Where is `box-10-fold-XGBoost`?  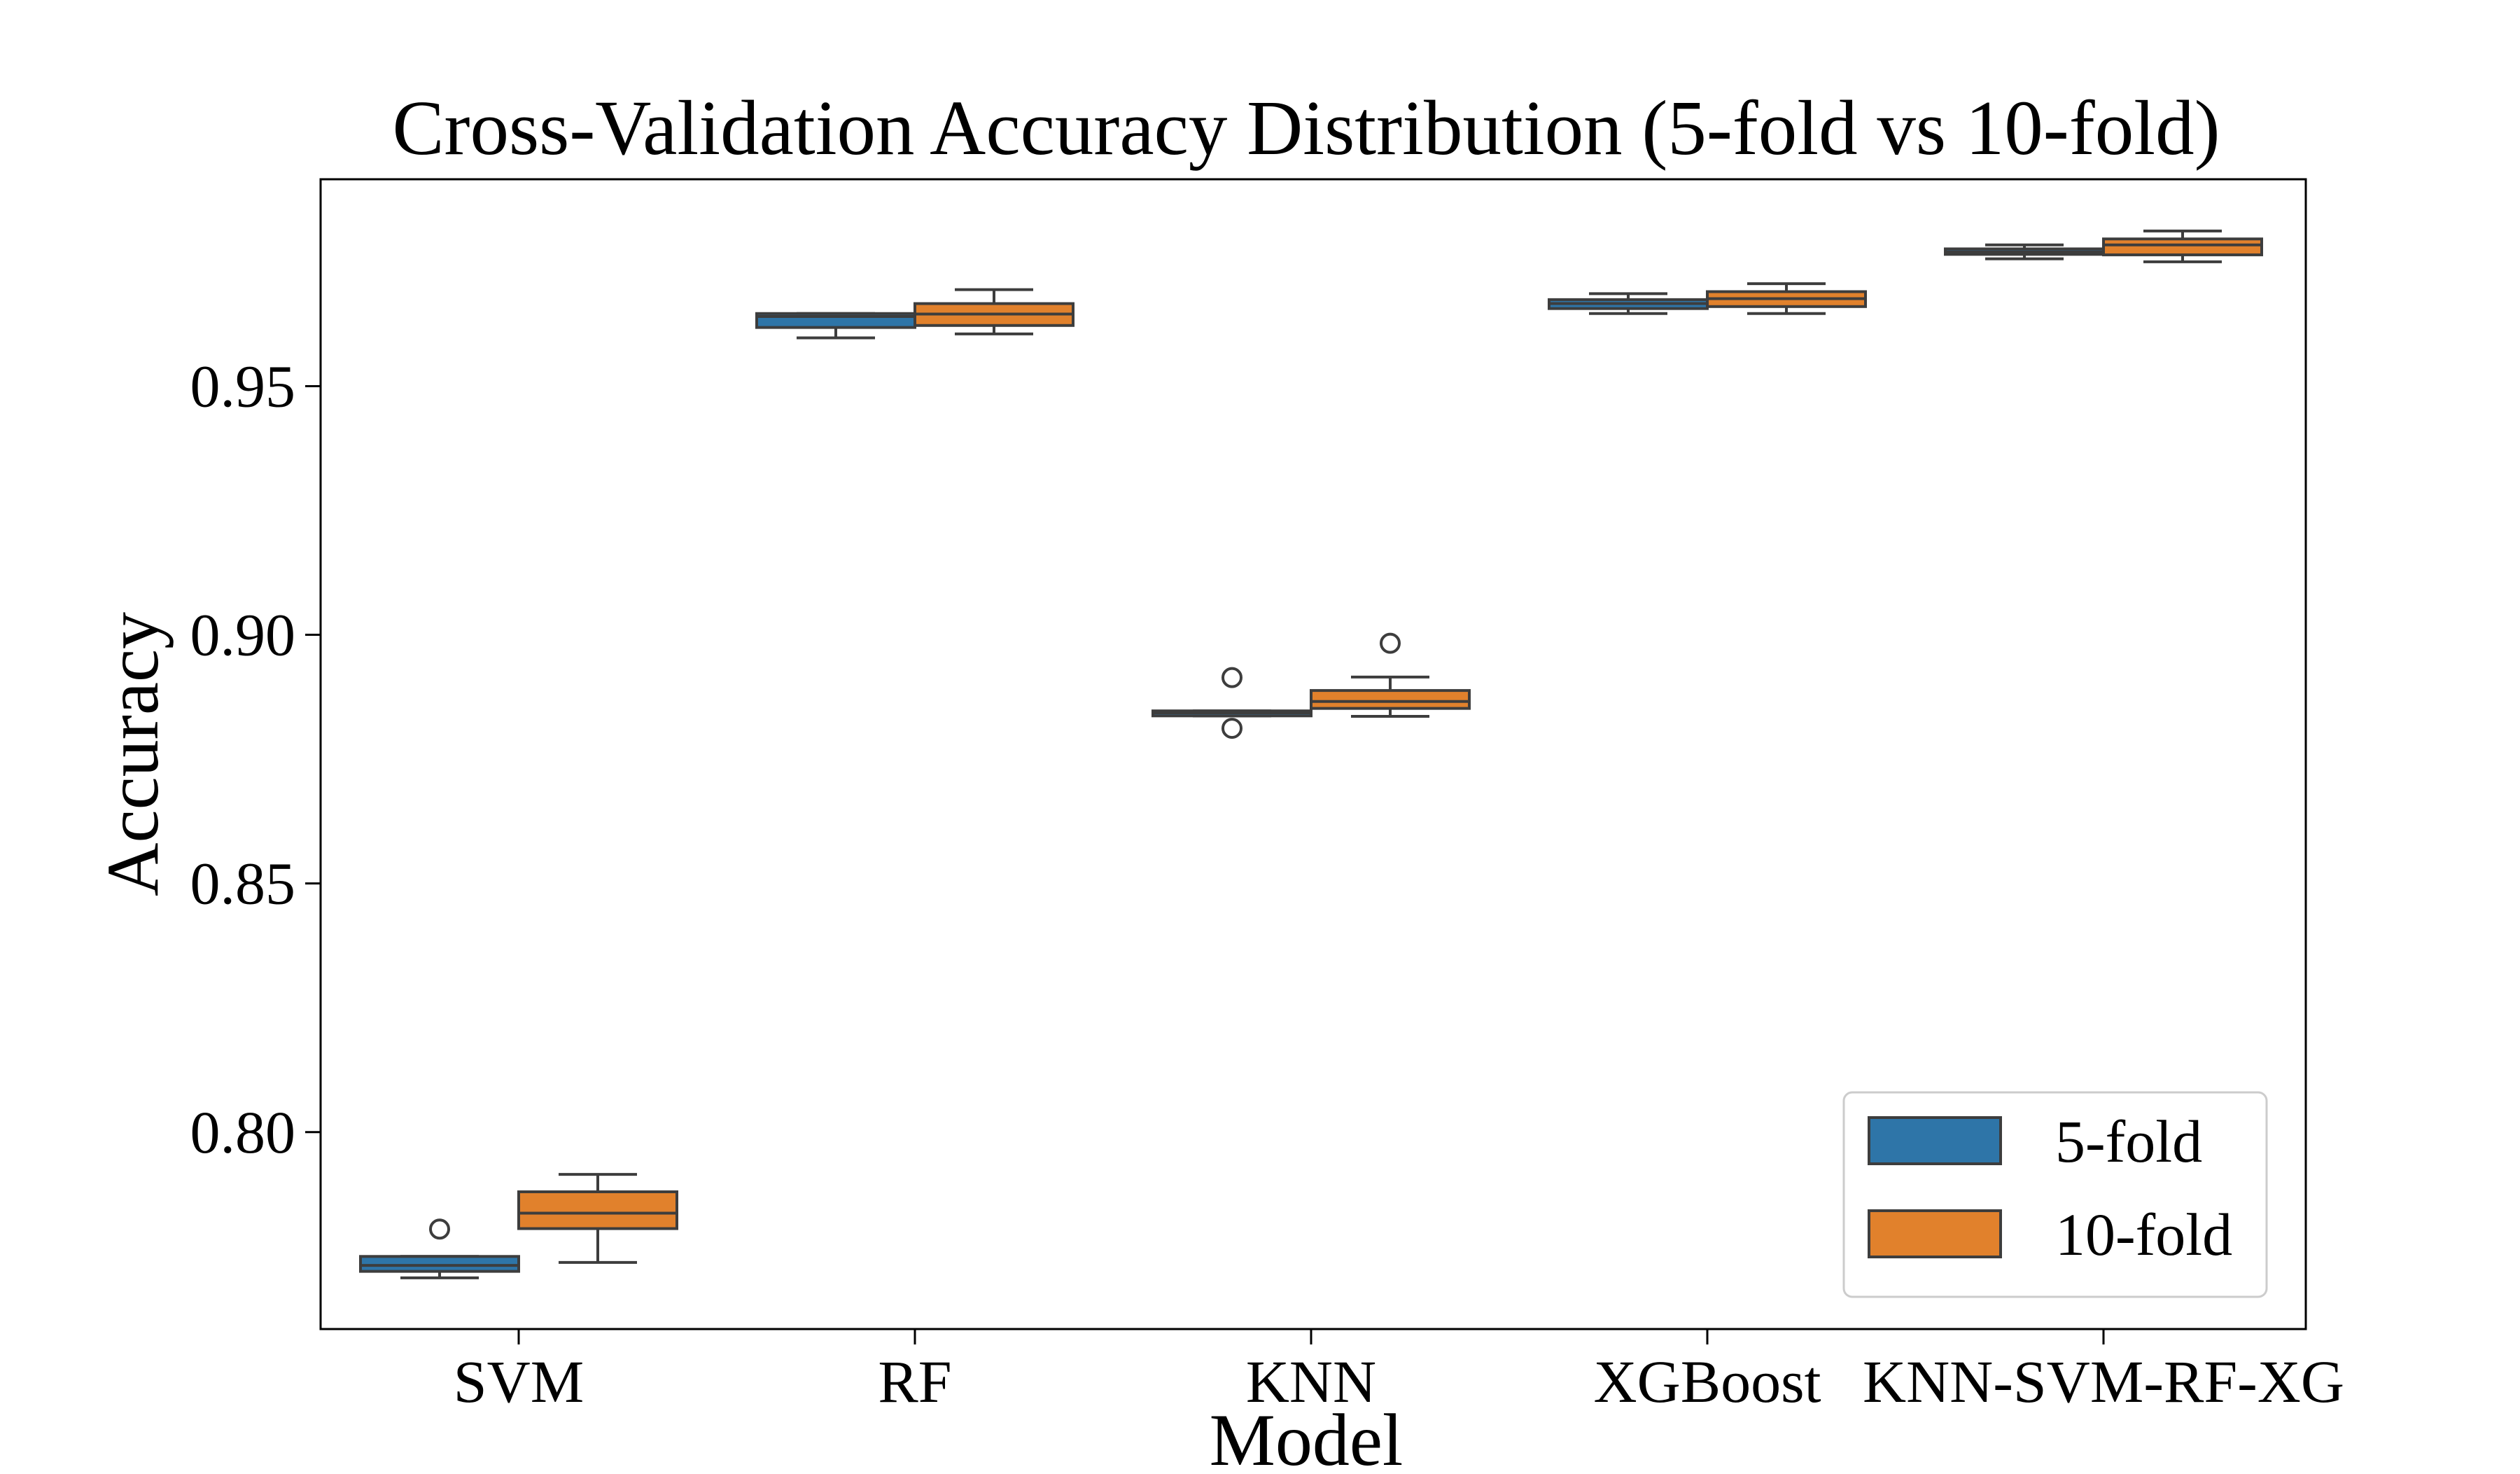
box-10-fold-XGBoost is located at coordinates (1786, 298).